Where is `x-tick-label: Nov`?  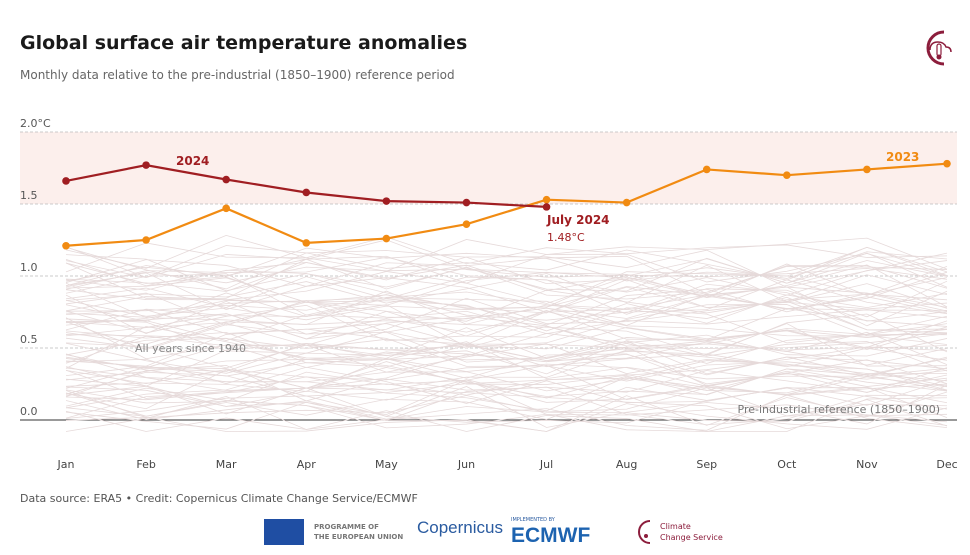 x-tick-label: Nov is located at coordinates (867, 464).